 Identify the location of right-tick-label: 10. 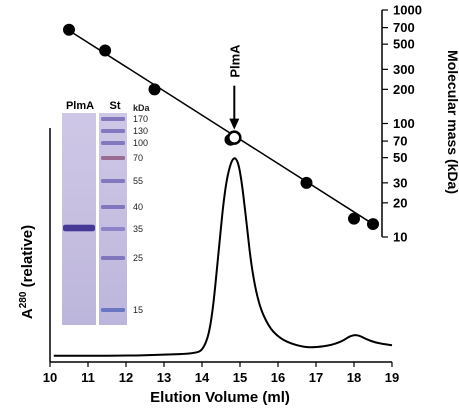
(400, 237).